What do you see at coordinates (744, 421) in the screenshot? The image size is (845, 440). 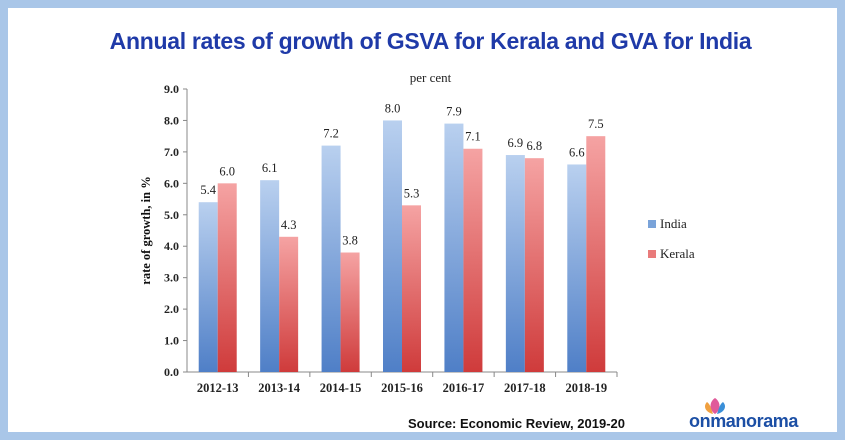 I see `logo-text: onmanorama` at bounding box center [744, 421].